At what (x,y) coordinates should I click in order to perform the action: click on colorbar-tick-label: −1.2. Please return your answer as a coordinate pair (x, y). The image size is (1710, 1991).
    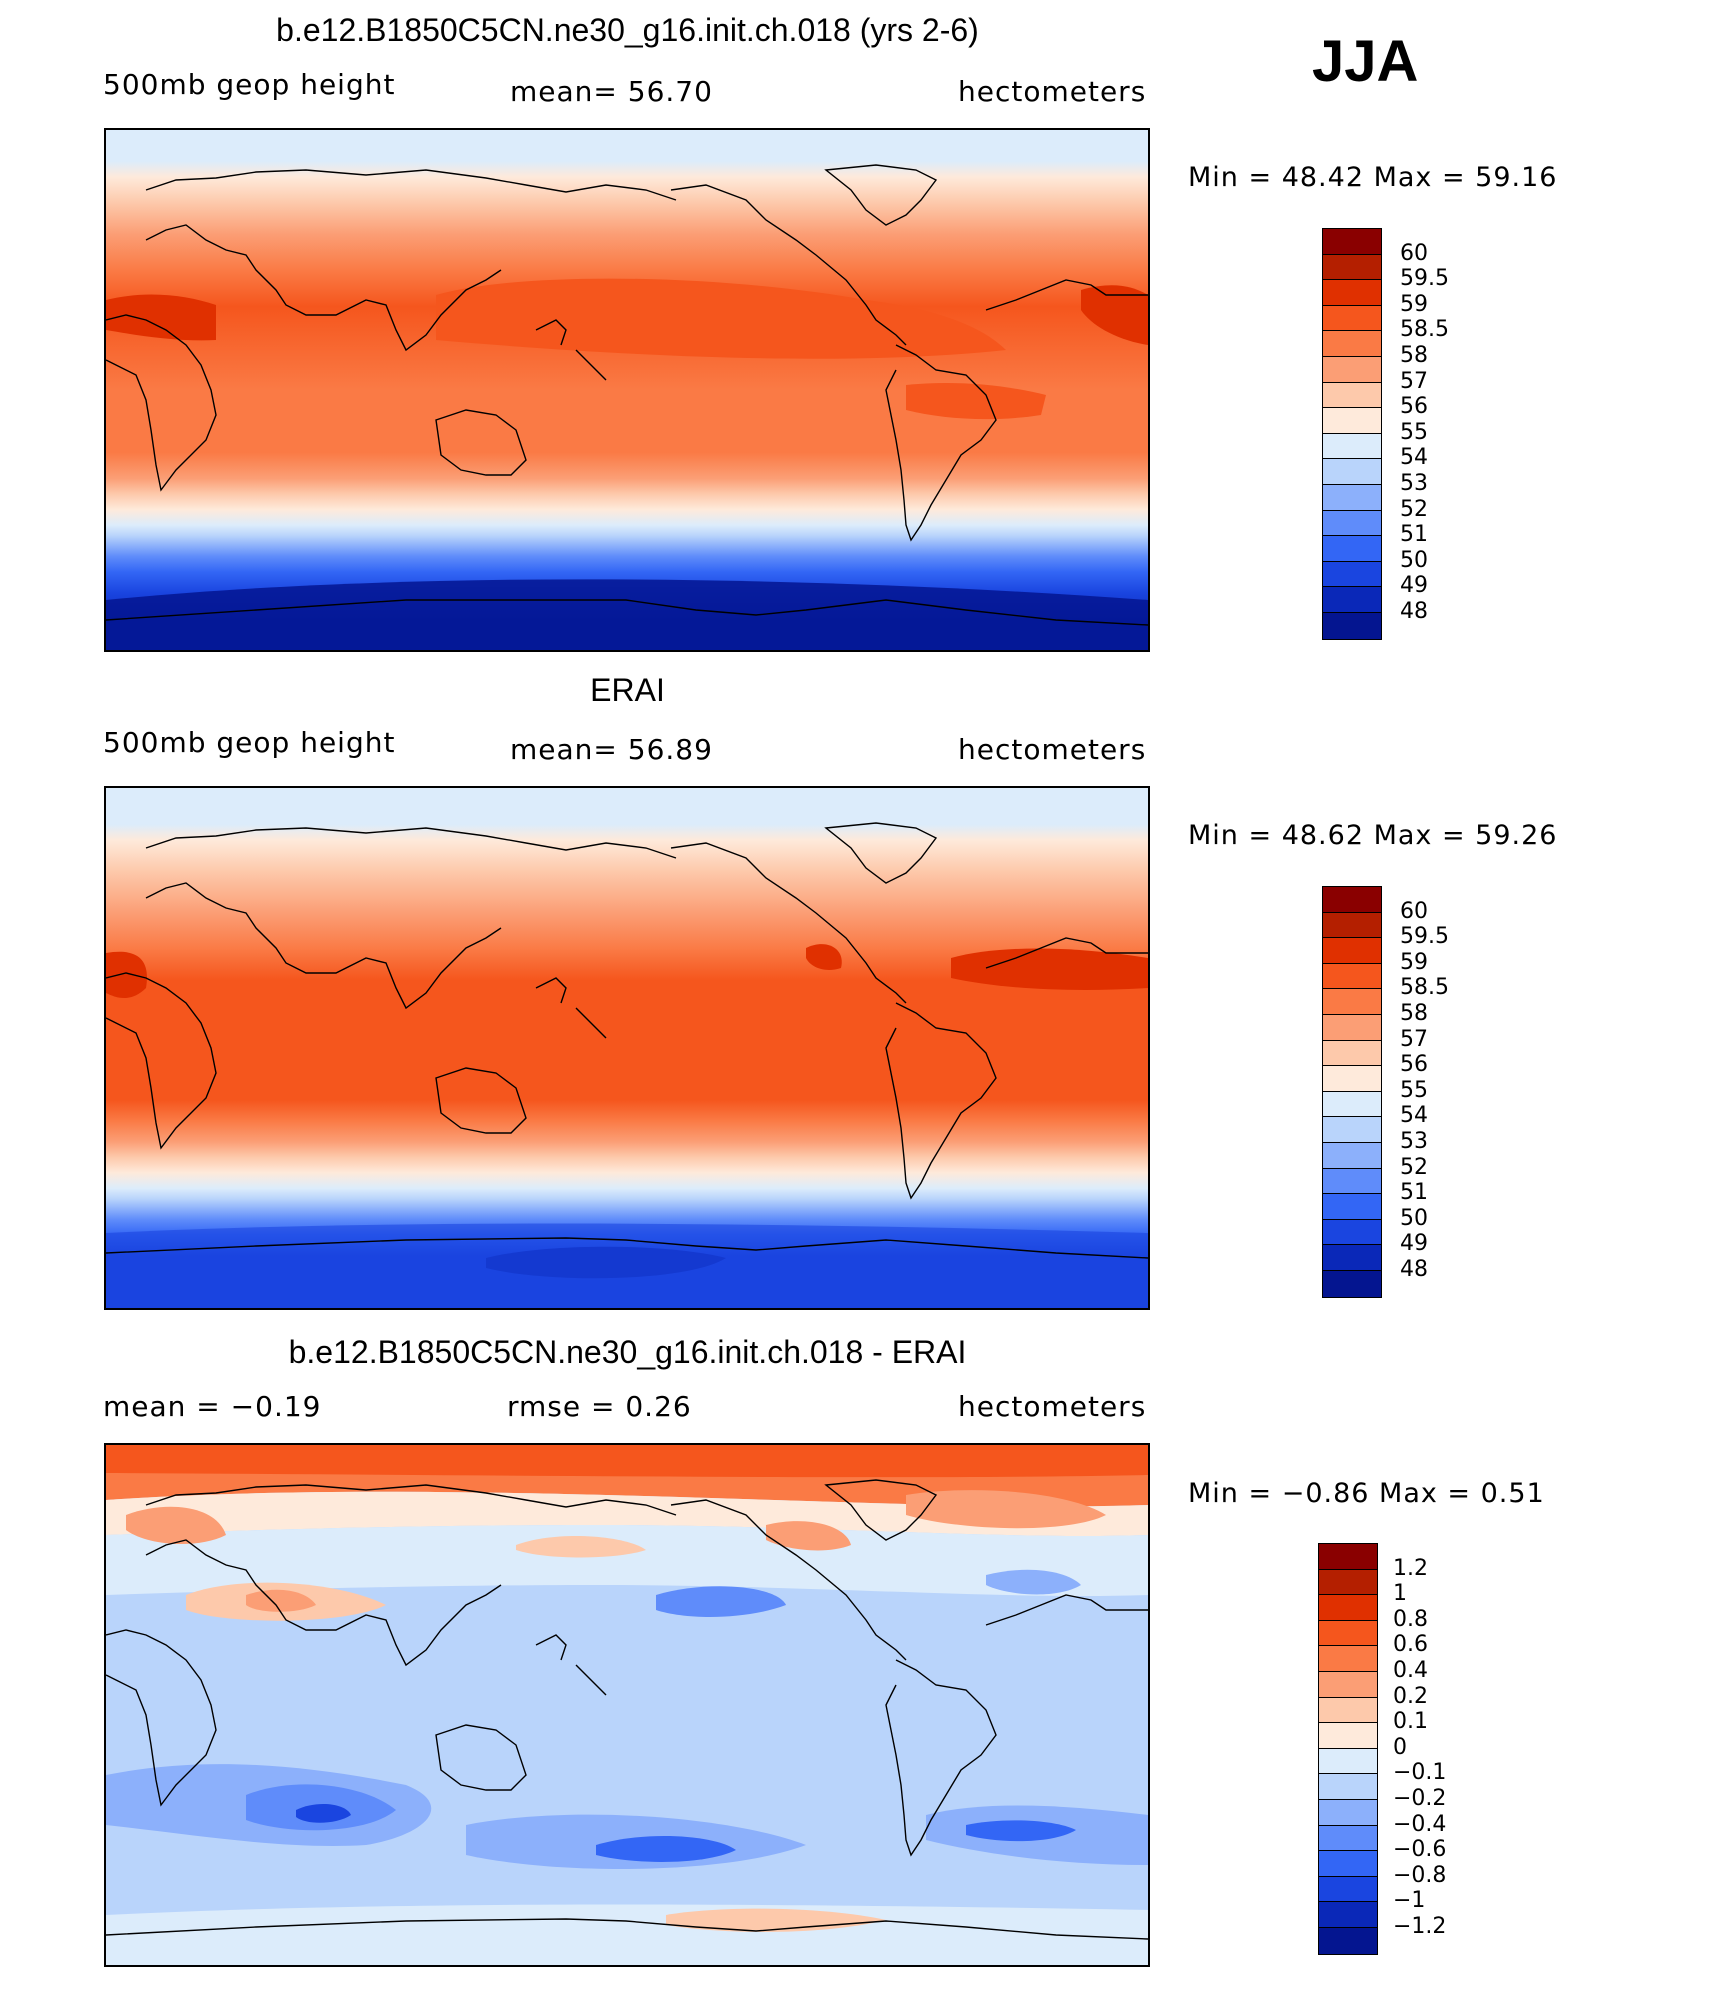
    Looking at the image, I should click on (1420, 1926).